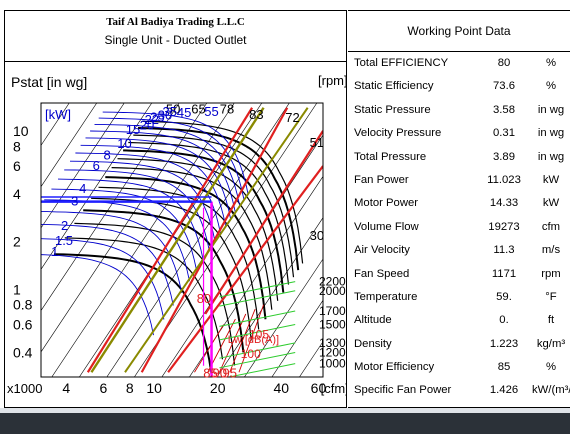  What do you see at coordinates (551, 226) in the screenshot?
I see `data-unit: cfm` at bounding box center [551, 226].